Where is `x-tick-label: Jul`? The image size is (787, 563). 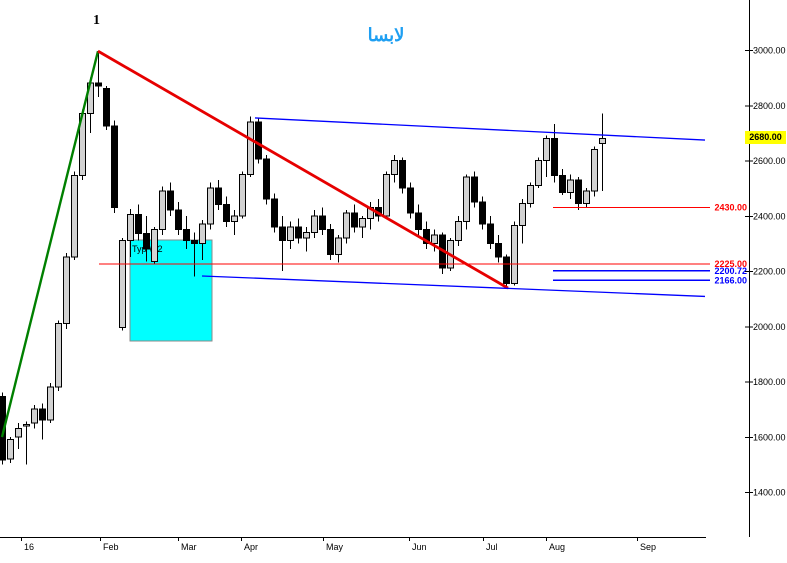 x-tick-label: Jul is located at coordinates (492, 547).